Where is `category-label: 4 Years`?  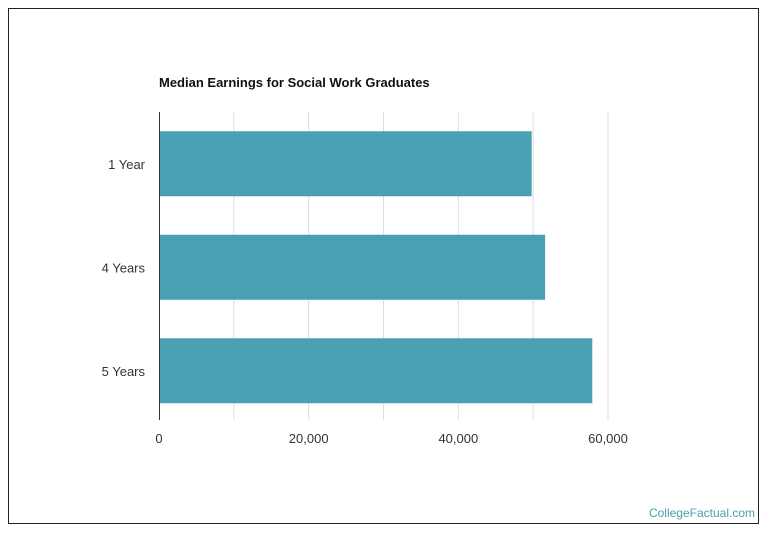
category-label: 4 Years is located at coordinates (124, 267).